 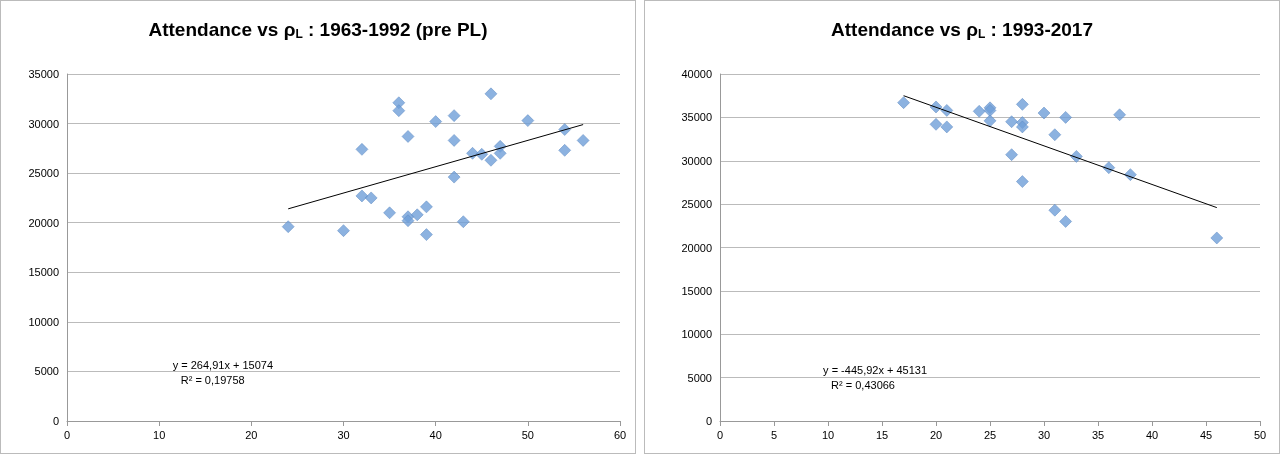 What do you see at coordinates (990, 434) in the screenshot?
I see `x-tick-label: 25` at bounding box center [990, 434].